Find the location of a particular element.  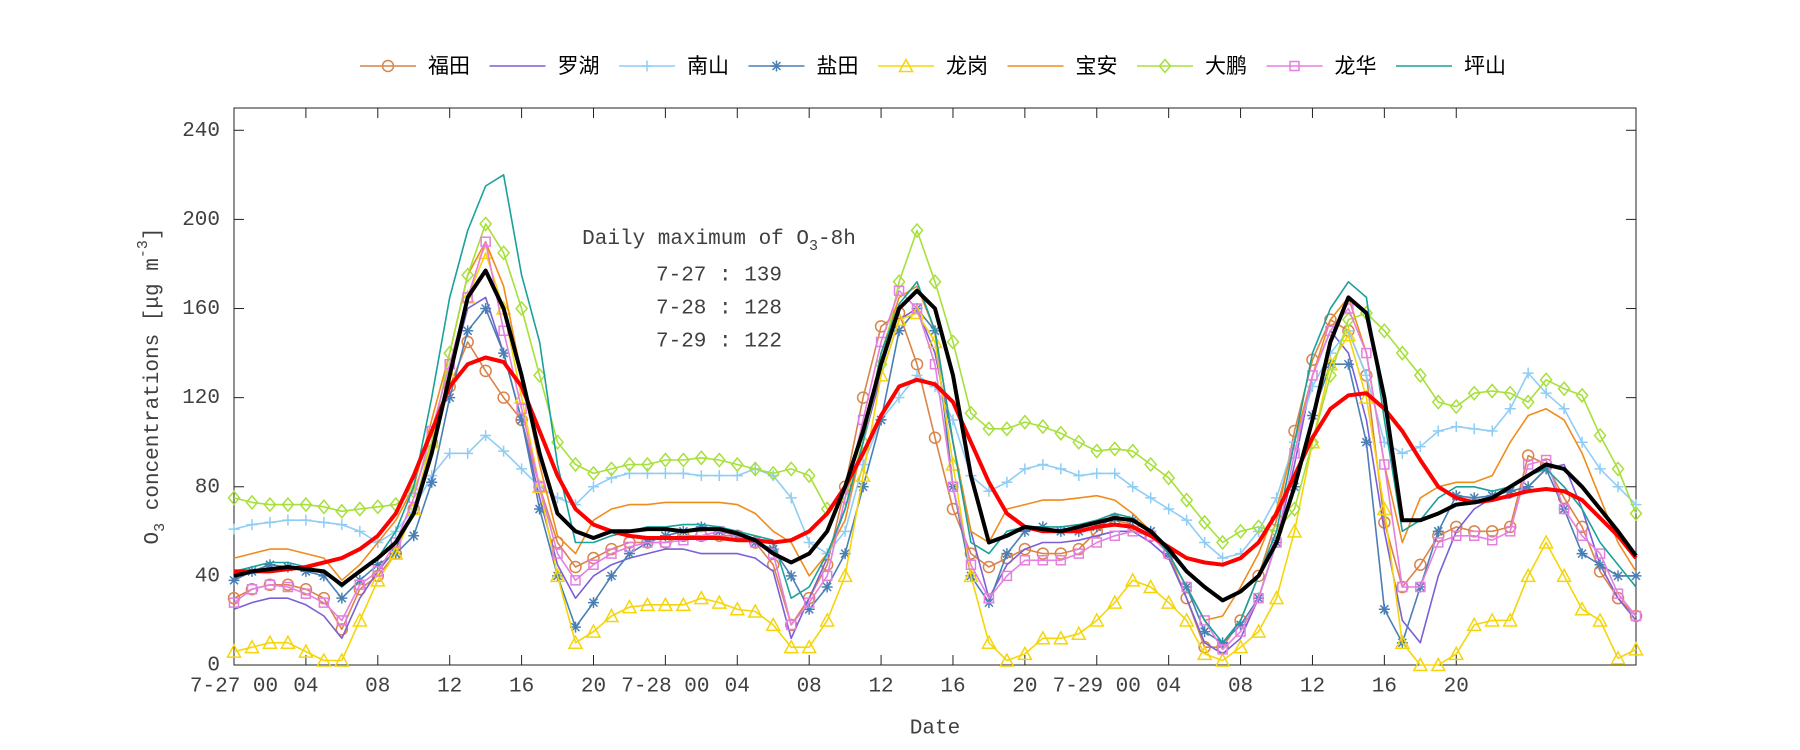

text-part: 3 is located at coordinates (160, 527).